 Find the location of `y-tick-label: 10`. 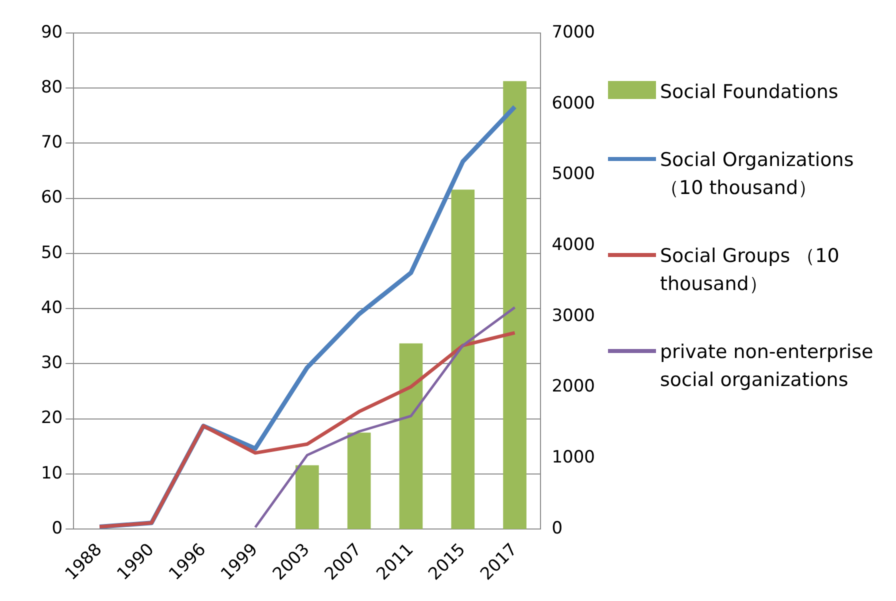

y-tick-label: 10 is located at coordinates (51, 473).